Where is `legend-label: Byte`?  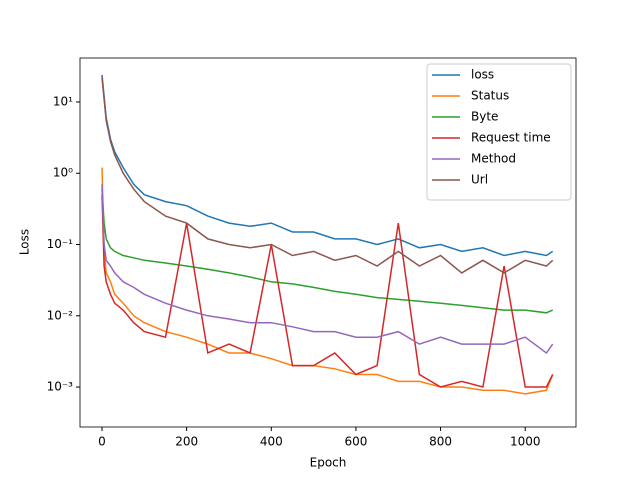 legend-label: Byte is located at coordinates (484, 117).